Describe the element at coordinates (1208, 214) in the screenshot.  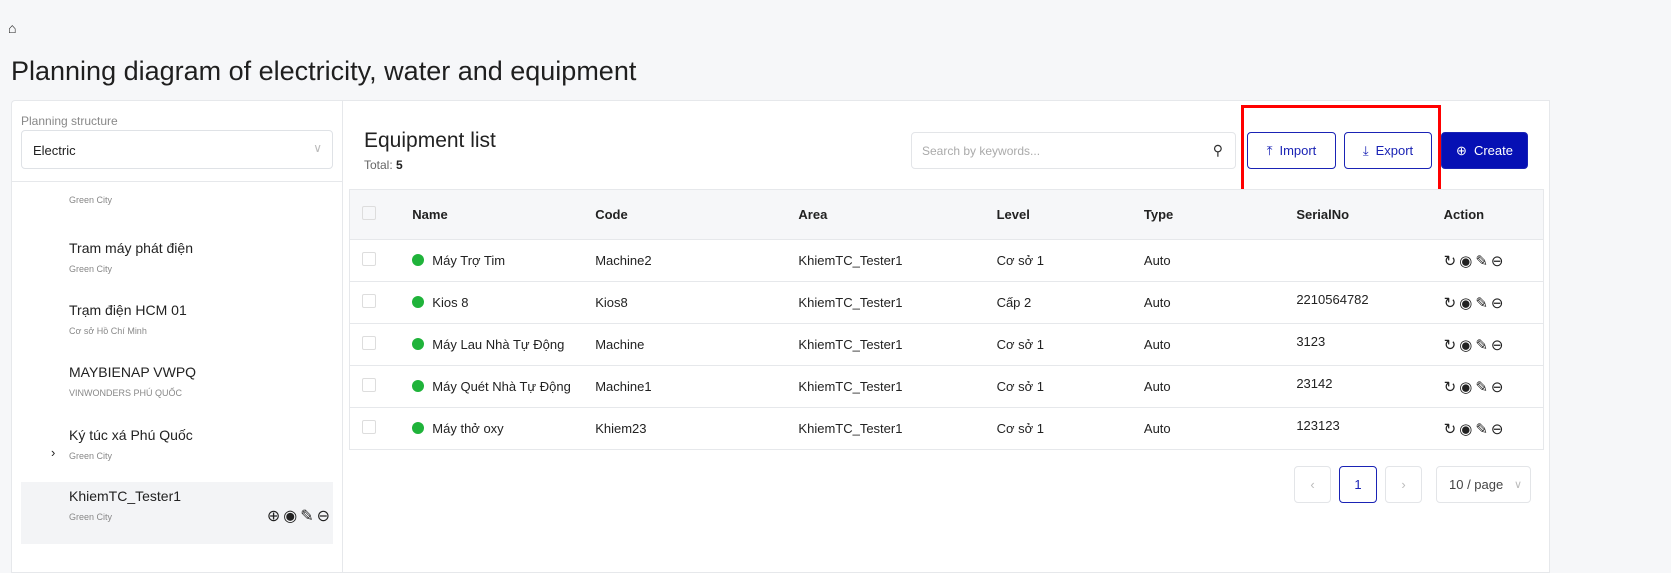
I see `column-header: Type` at that location.